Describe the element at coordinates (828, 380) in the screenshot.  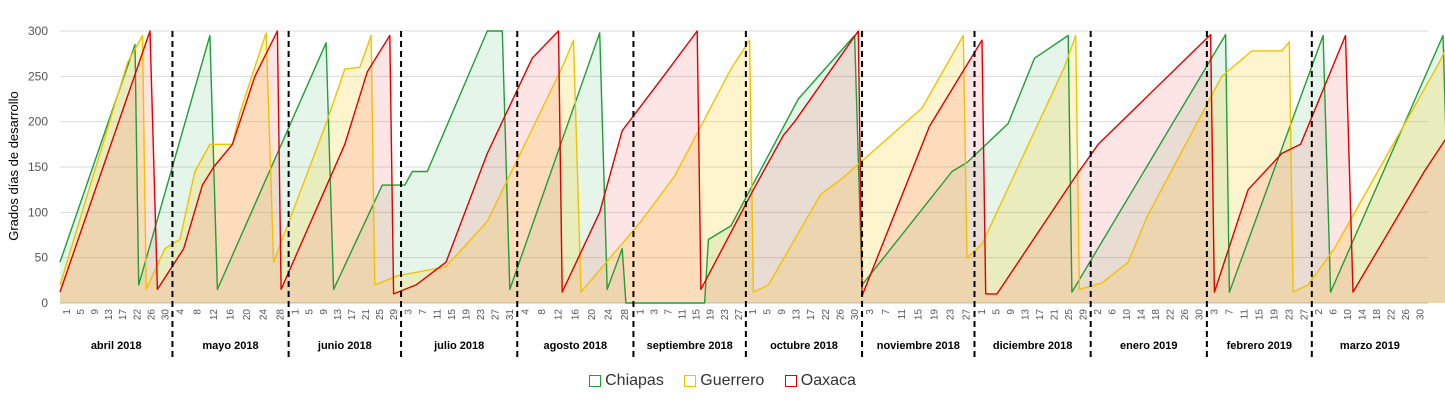
I see `legend-label-oaxaca: Oaxaca` at that location.